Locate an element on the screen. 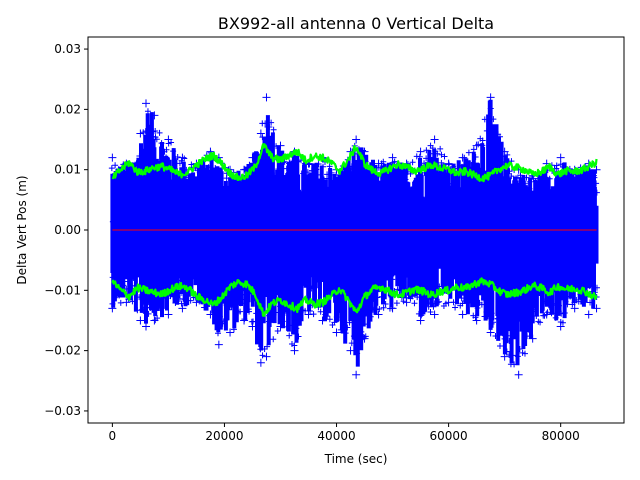  y-tick-label: 0.01 is located at coordinates (67, 170).